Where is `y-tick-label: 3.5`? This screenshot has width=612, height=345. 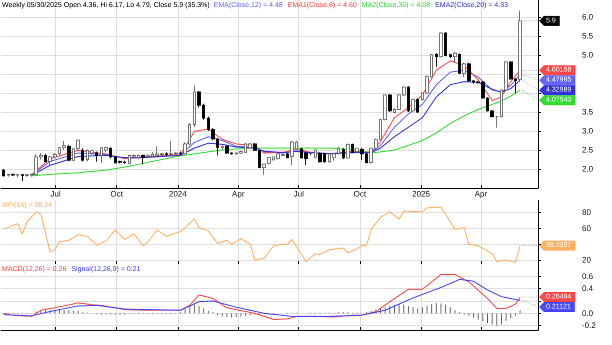 y-tick-label: 3.5 is located at coordinates (588, 112).